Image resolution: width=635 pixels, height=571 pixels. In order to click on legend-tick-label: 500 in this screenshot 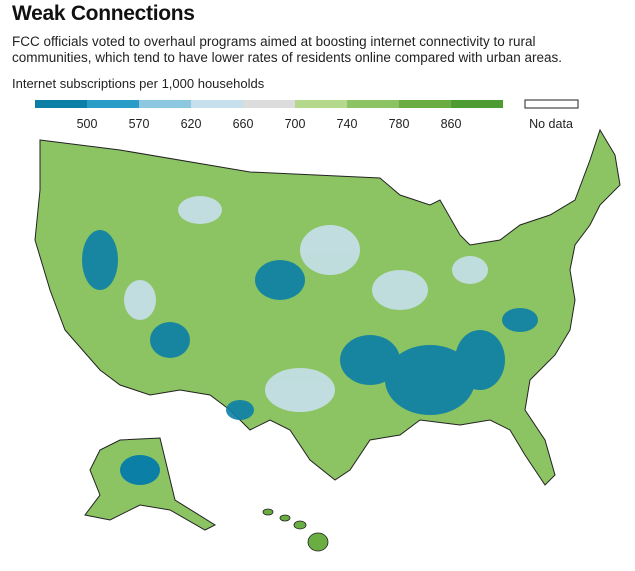, I will do `click(87, 124)`.